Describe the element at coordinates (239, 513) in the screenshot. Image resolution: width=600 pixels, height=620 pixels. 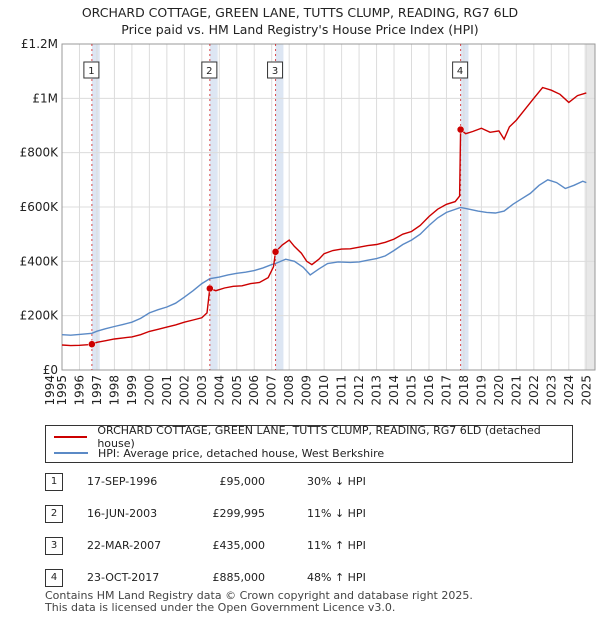
I see `sale-price: £299,995` at that location.